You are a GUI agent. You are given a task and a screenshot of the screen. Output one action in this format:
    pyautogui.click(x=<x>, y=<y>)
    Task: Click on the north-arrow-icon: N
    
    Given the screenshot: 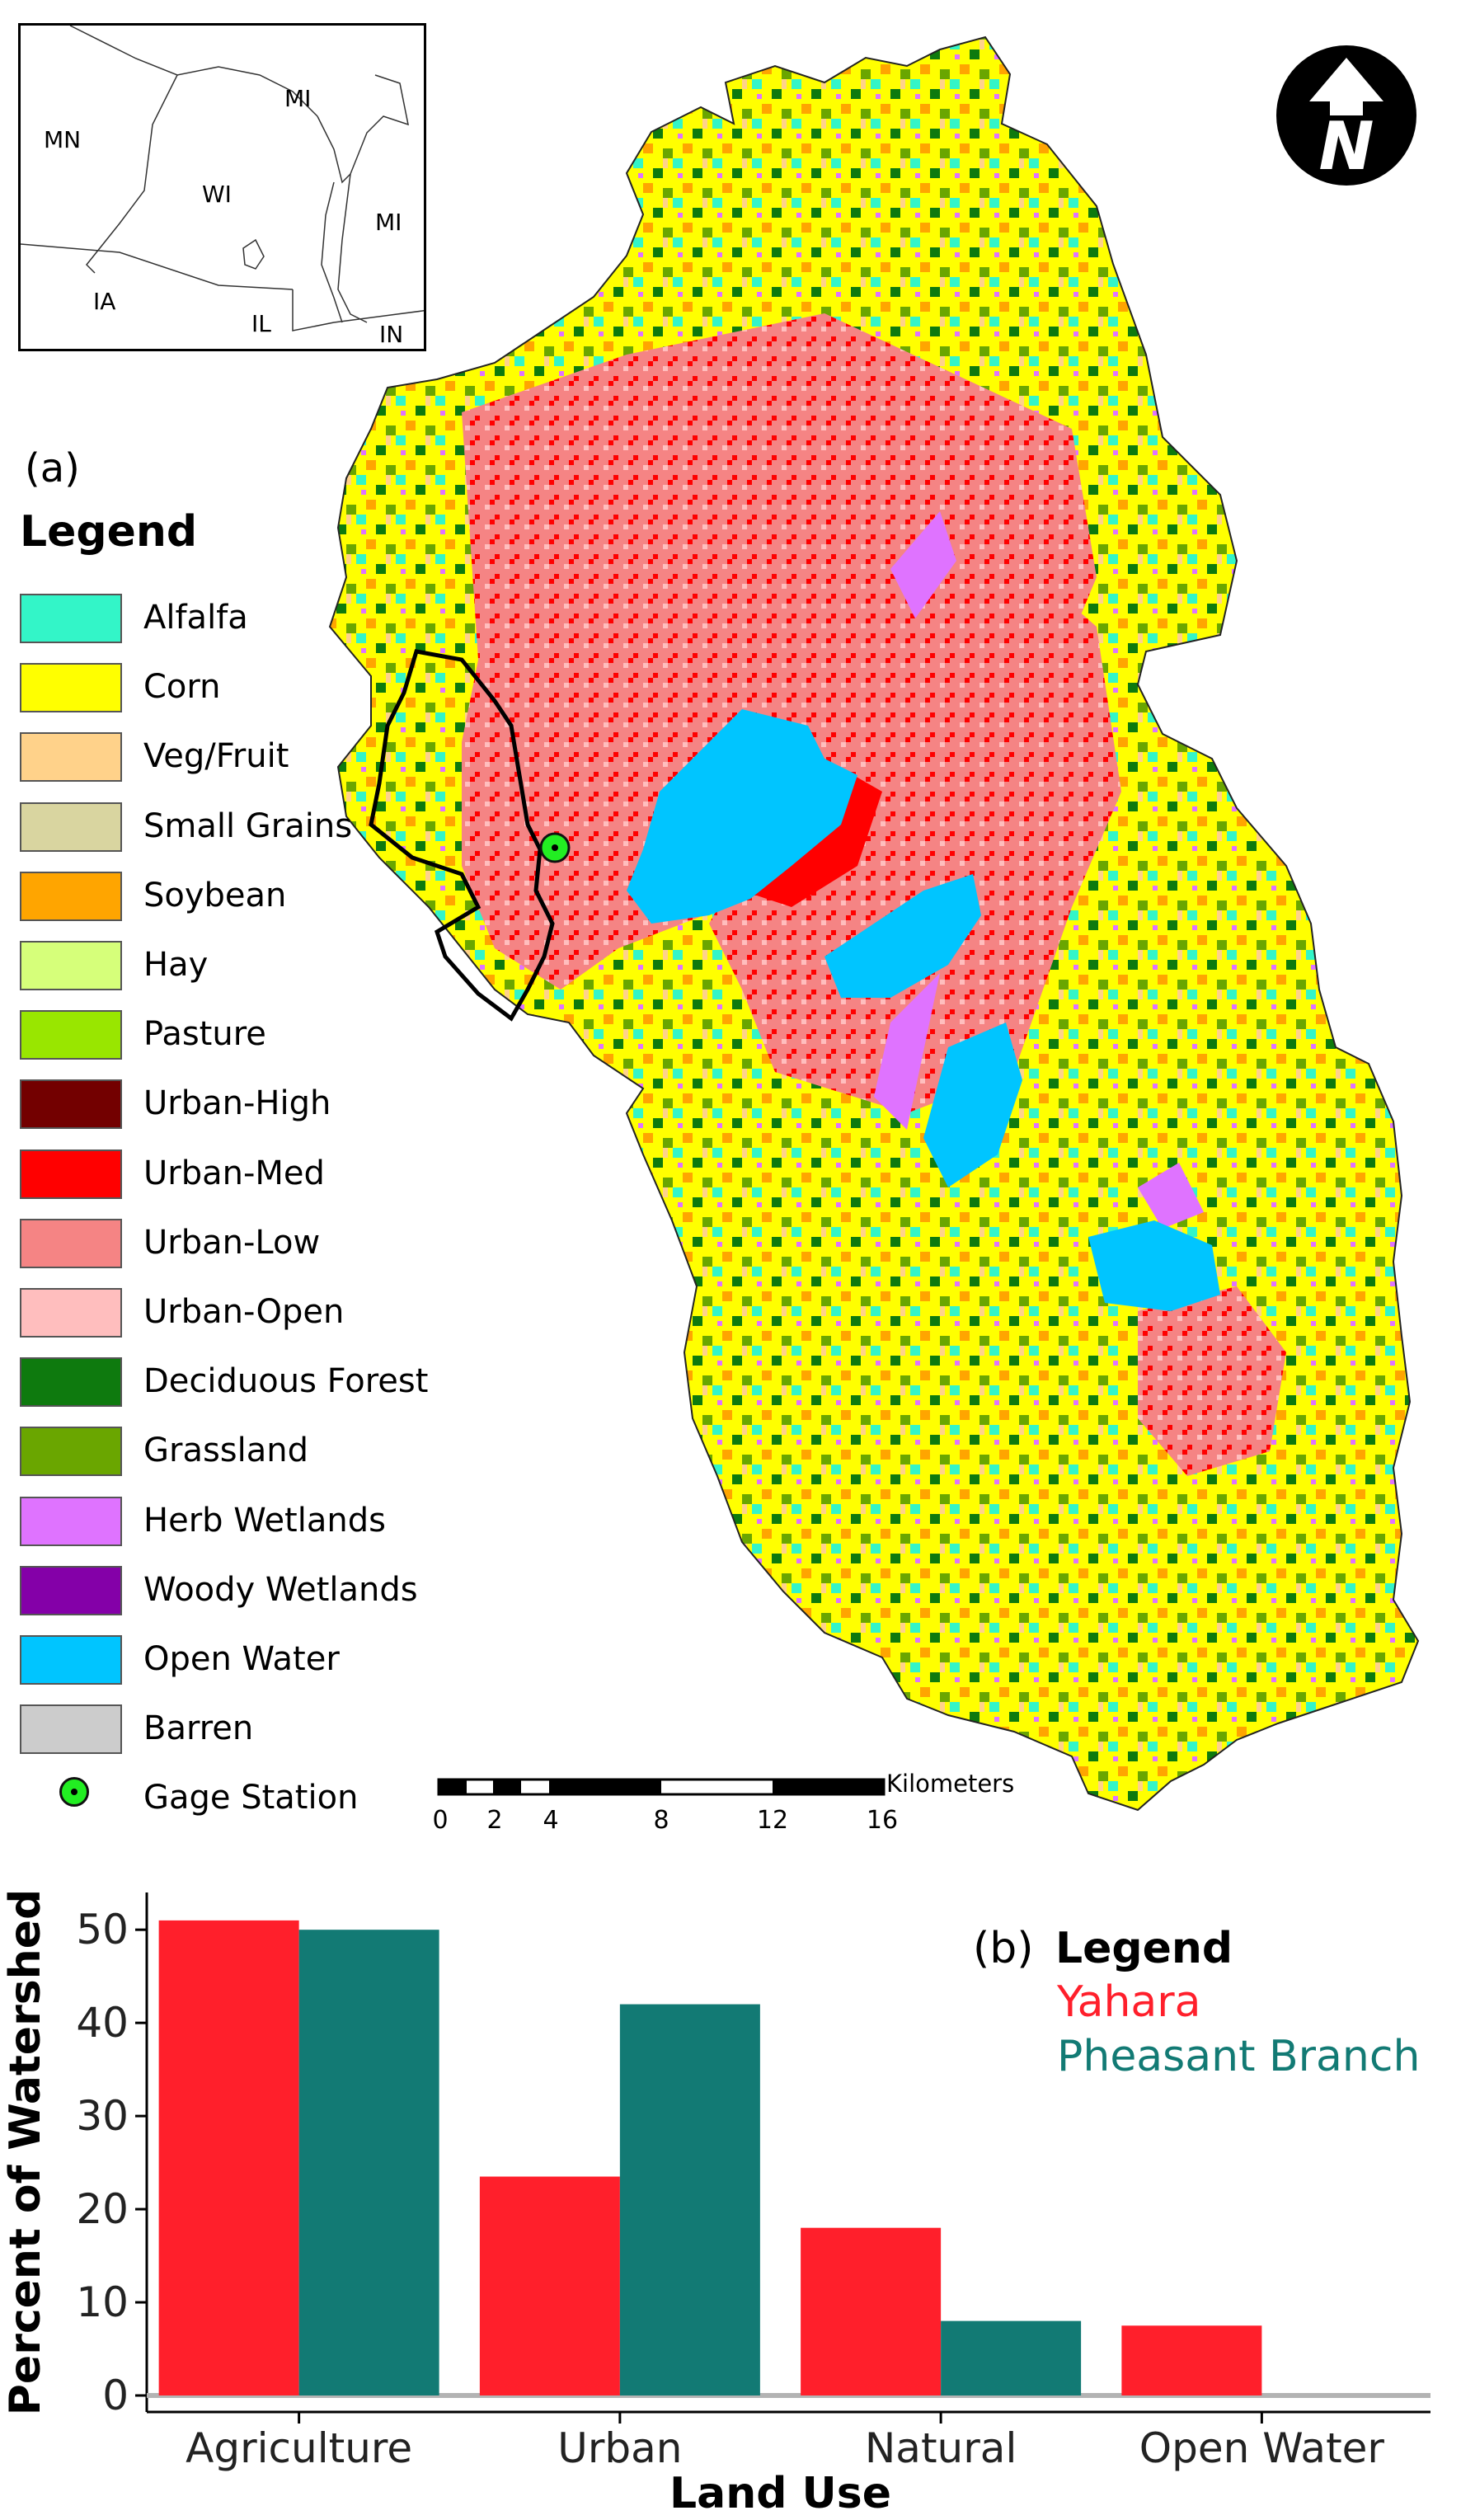 What is the action you would take?
    pyautogui.click(x=1346, y=115)
    